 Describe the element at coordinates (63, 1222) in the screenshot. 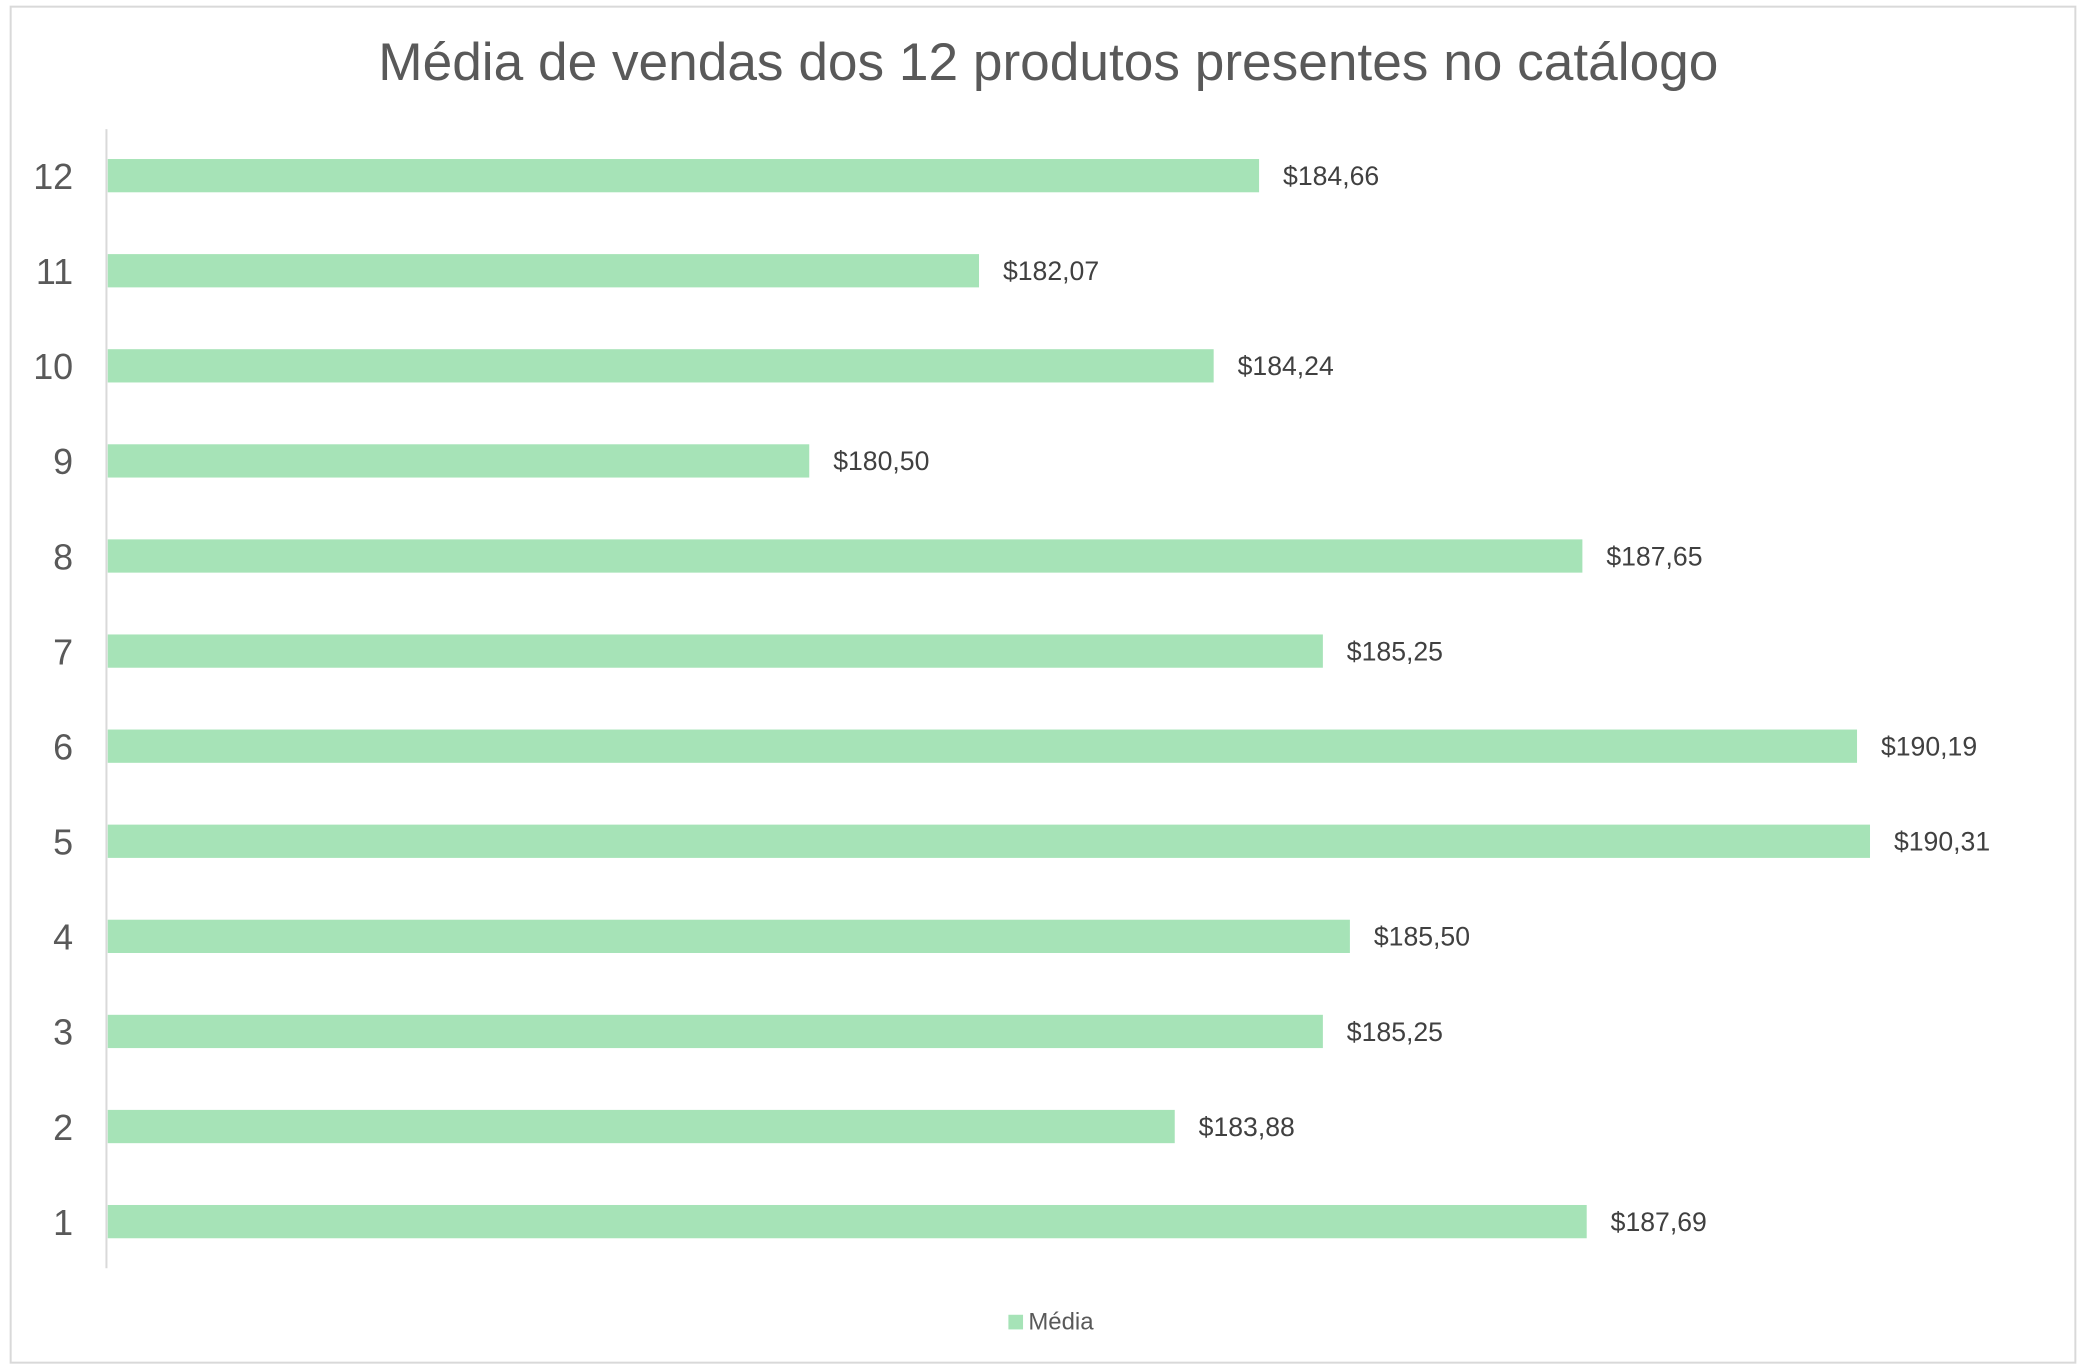

I see `category-tick-label: 1` at that location.